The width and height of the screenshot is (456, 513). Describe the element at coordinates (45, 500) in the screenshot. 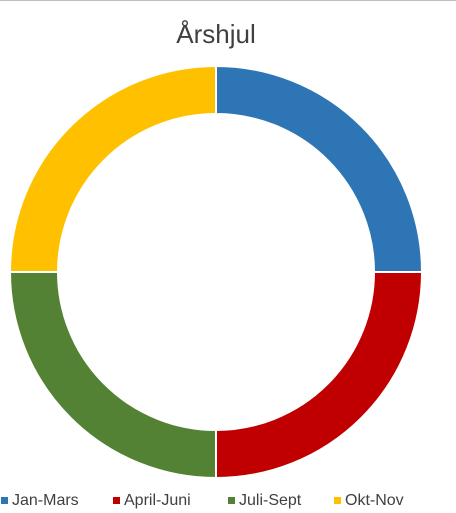

I see `legend-label: Jan-Mars` at that location.